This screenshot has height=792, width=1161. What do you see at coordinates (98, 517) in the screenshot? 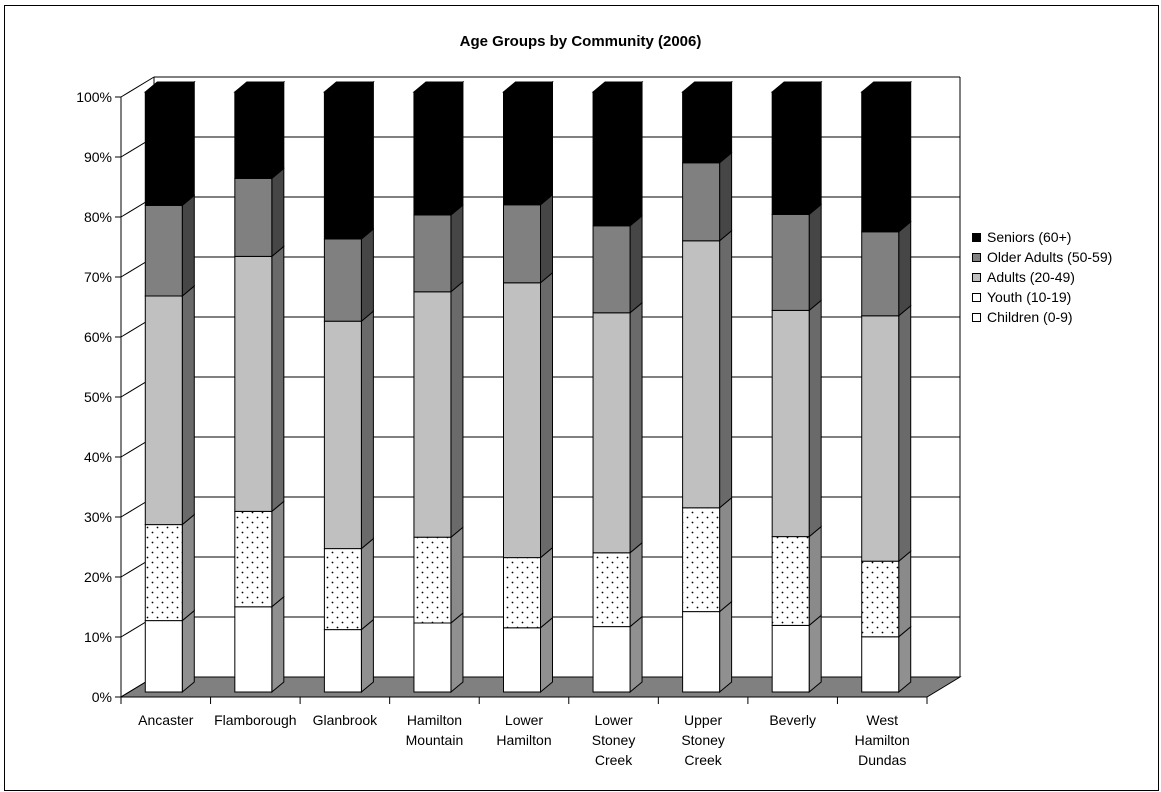
I see `y-tick-label: 30%` at bounding box center [98, 517].